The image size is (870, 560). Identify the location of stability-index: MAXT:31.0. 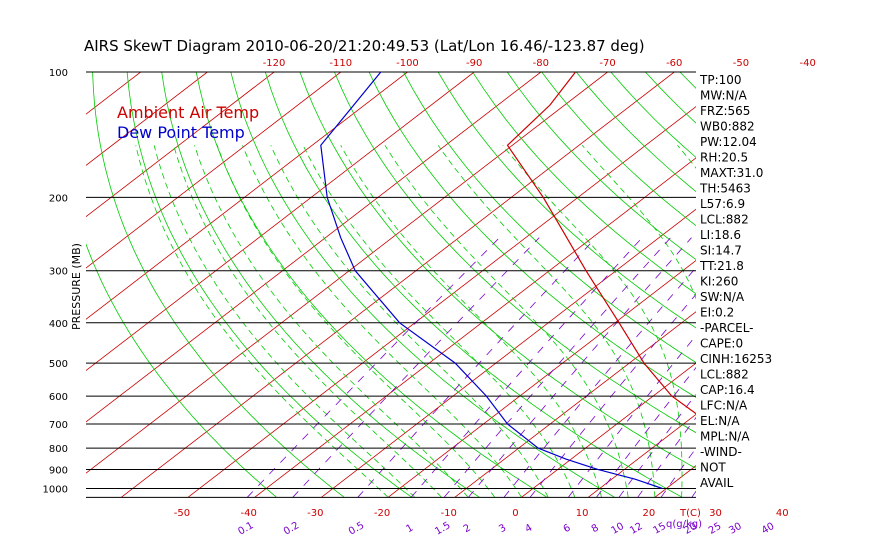
(731, 173).